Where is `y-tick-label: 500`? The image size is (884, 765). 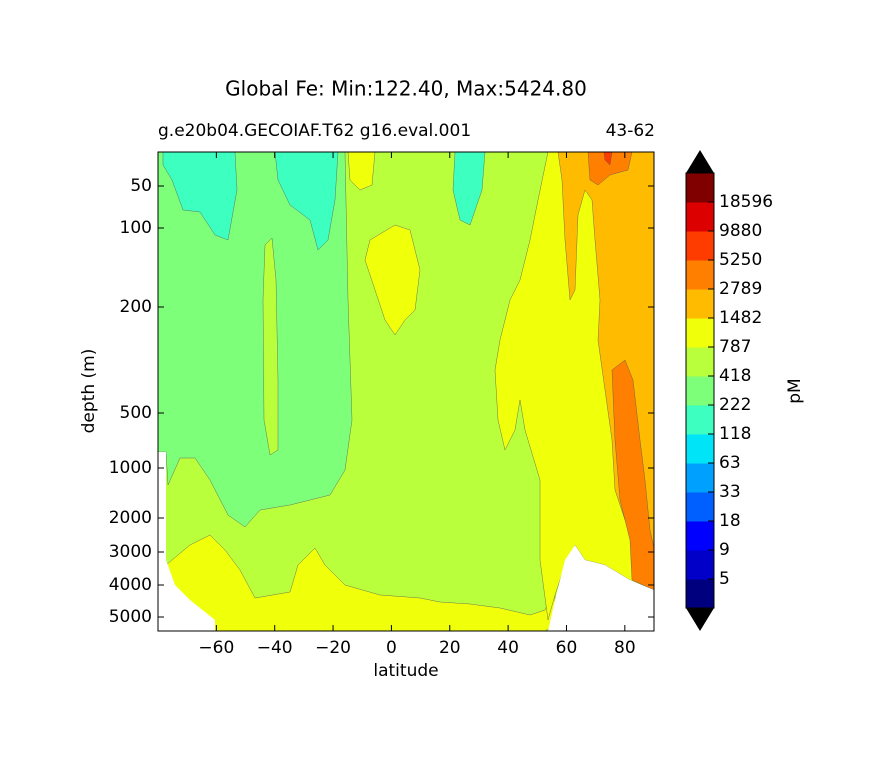 y-tick-label: 500 is located at coordinates (136, 413).